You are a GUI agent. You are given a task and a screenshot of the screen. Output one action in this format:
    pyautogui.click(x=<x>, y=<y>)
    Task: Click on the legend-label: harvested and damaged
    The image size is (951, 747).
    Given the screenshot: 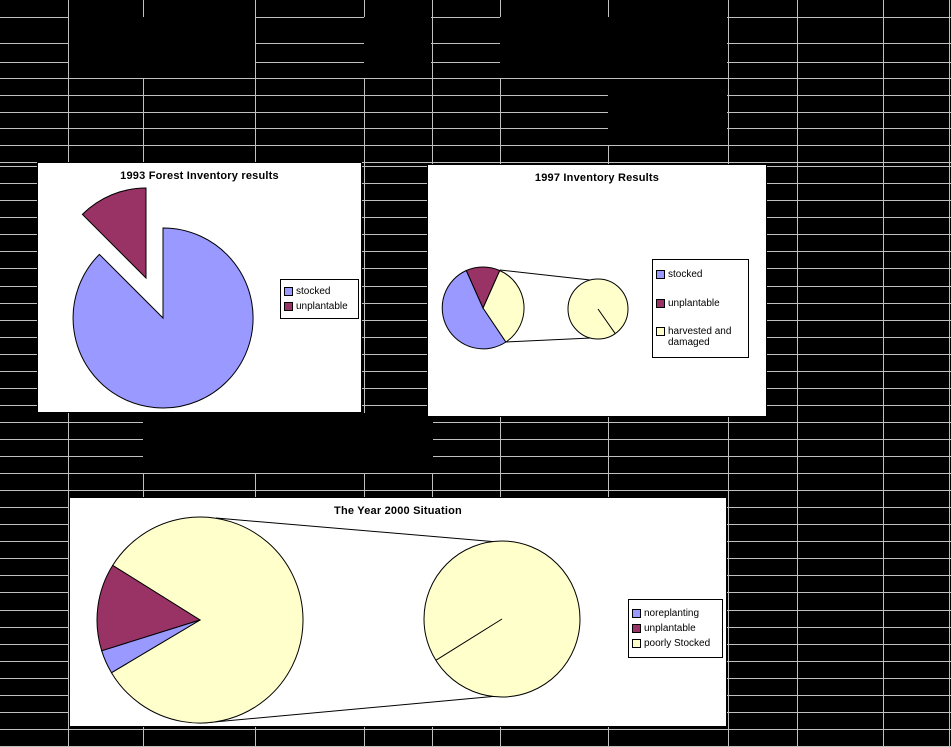 What is the action you would take?
    pyautogui.click(x=700, y=337)
    